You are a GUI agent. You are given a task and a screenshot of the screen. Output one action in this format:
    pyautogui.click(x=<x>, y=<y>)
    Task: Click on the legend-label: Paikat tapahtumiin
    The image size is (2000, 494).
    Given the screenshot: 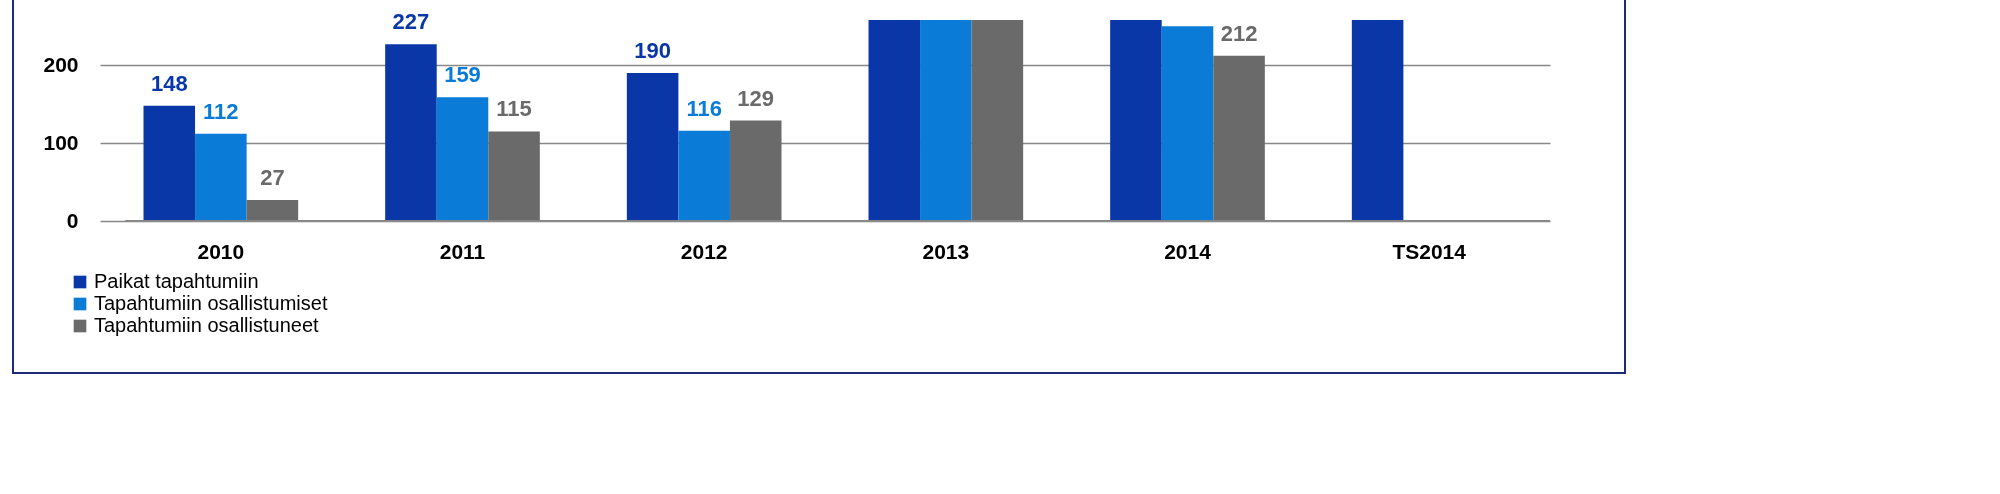 What is the action you would take?
    pyautogui.click(x=176, y=281)
    